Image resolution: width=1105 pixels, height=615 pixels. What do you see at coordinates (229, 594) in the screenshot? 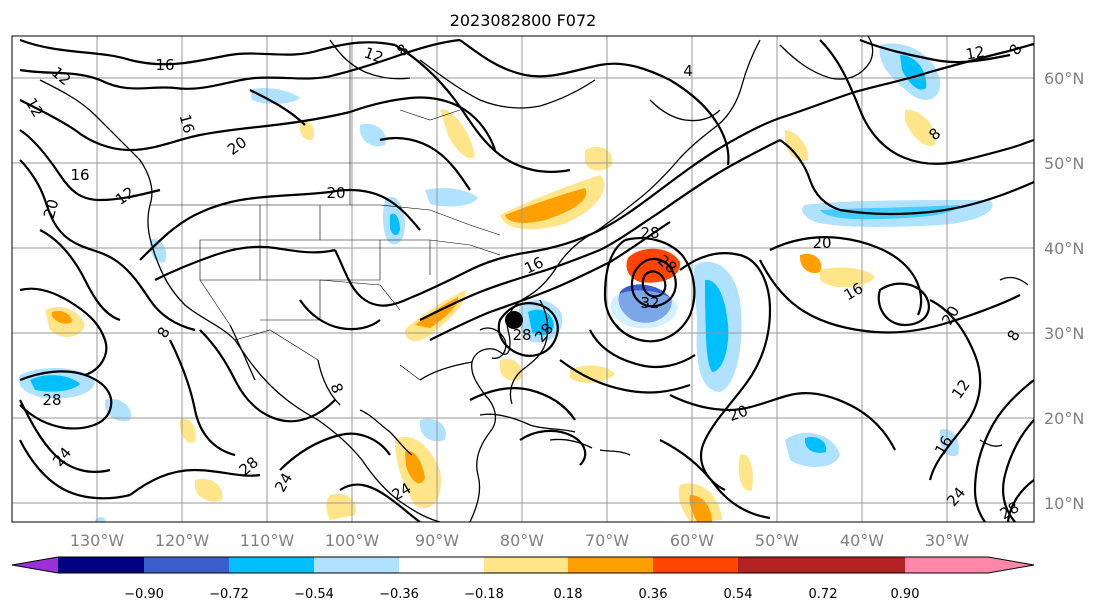
I see `colorbar-tick-label: −0.72` at bounding box center [229, 594].